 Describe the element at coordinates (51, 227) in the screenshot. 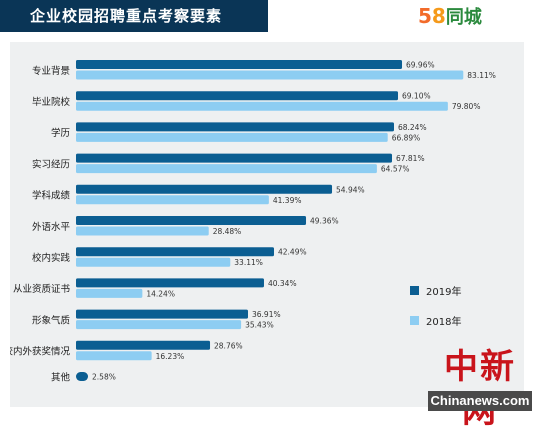

I see `category-label: 外语水平` at that location.